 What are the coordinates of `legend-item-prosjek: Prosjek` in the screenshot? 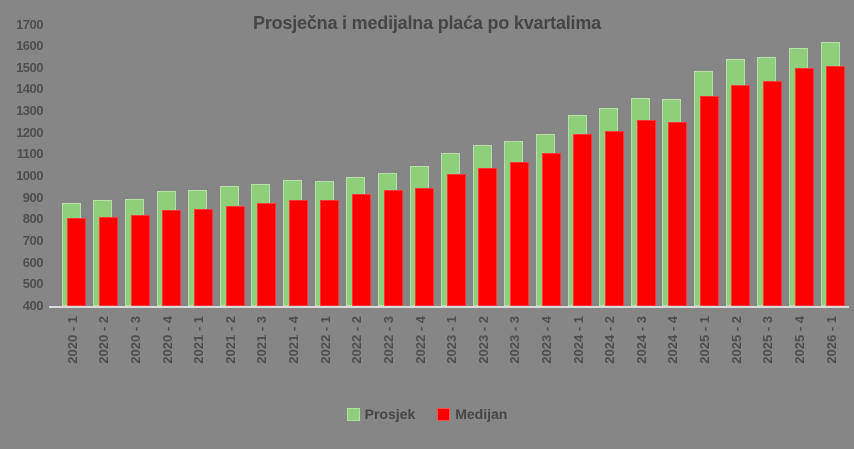 It's located at (381, 414).